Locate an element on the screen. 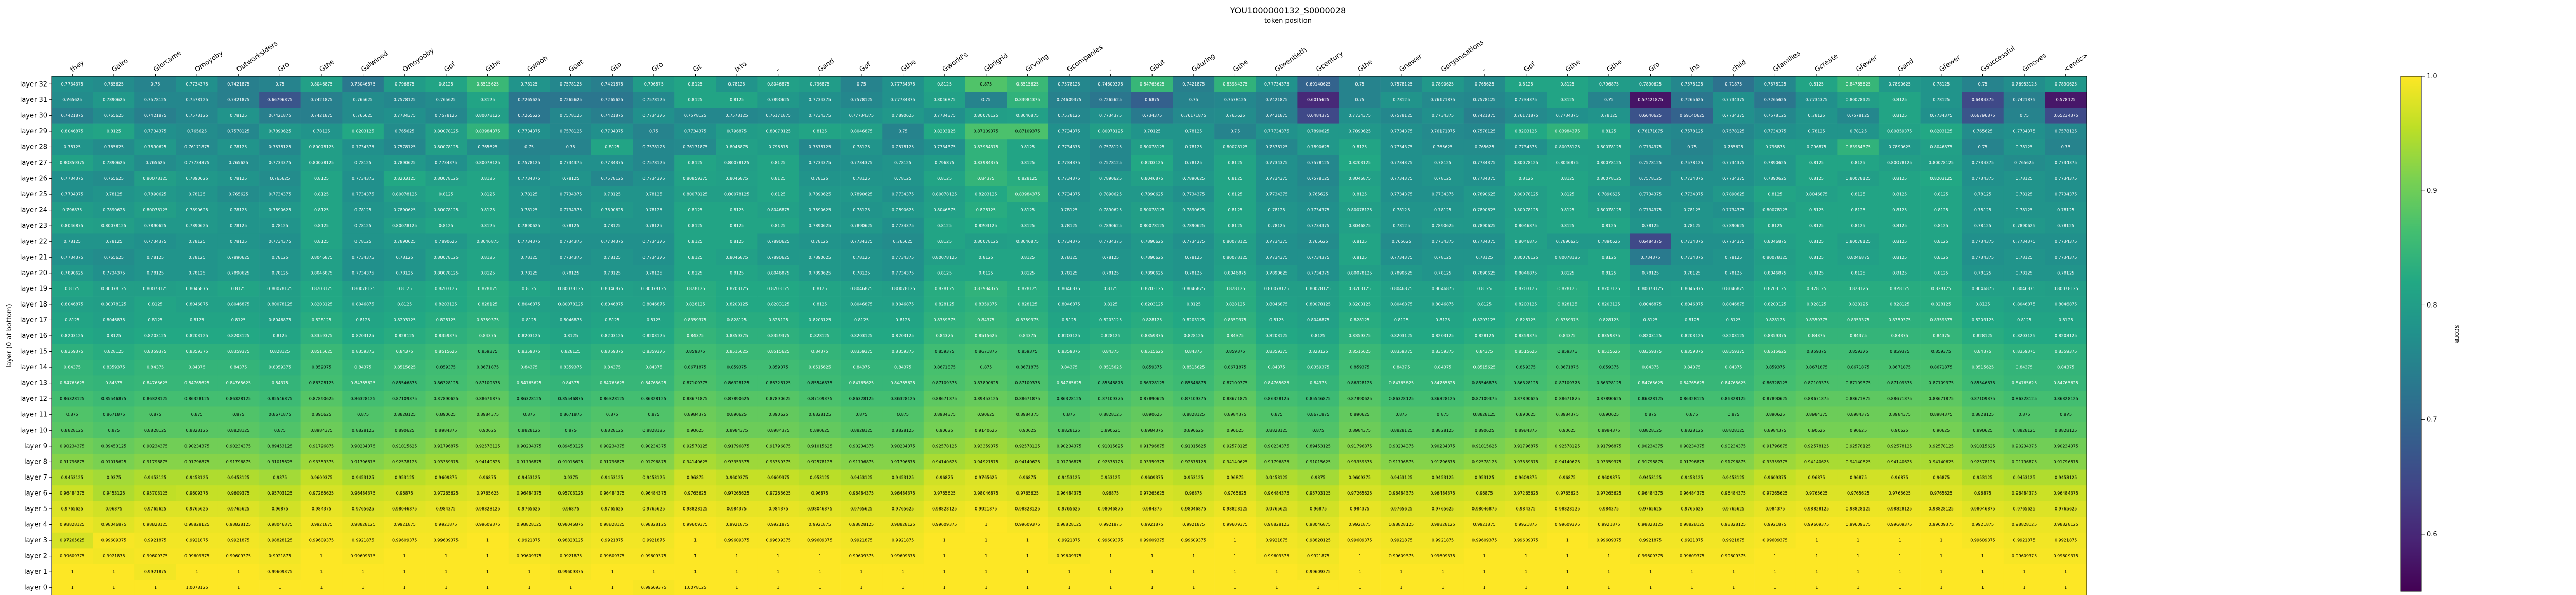  cell-value-label: 0.7578125 is located at coordinates (1775, 115).